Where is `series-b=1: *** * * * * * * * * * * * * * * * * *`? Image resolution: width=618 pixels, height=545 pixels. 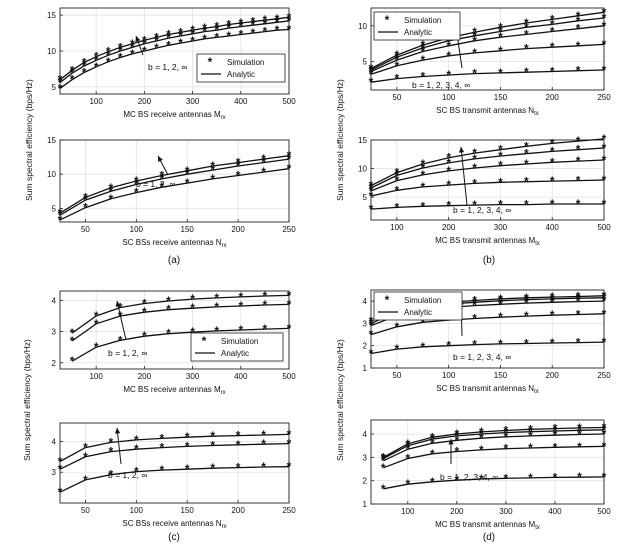
series-b=1: *** * * * * * * * * * * * * * * * * * is located at coordinates (175, 59).